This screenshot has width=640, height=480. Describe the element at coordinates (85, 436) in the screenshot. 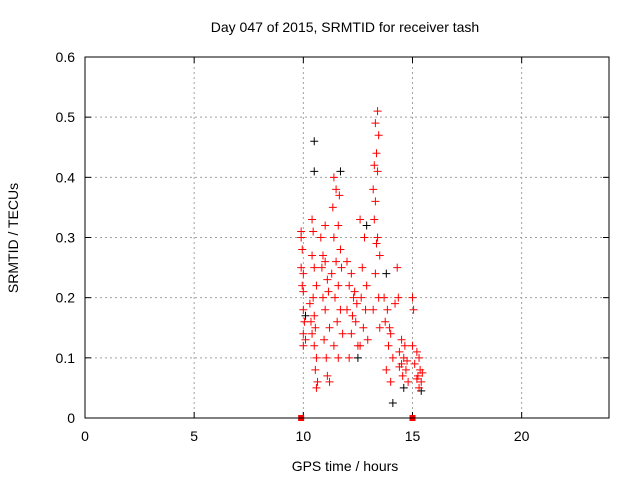

I see `x-tick-label: 0` at that location.